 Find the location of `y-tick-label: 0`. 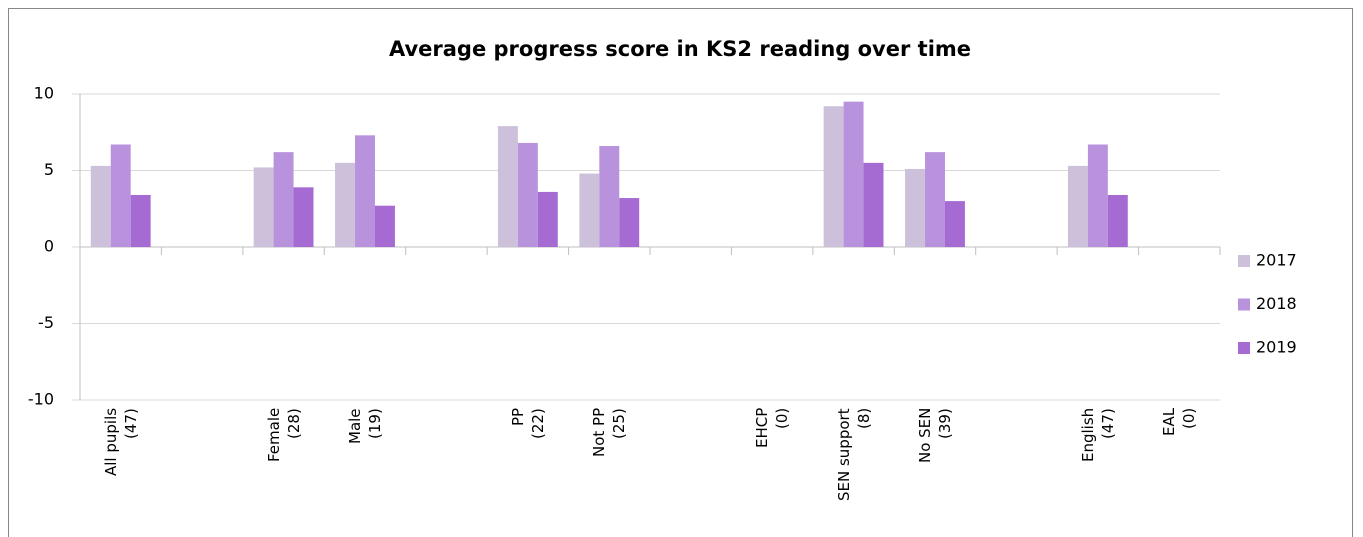

y-tick-label: 0 is located at coordinates (49, 246).